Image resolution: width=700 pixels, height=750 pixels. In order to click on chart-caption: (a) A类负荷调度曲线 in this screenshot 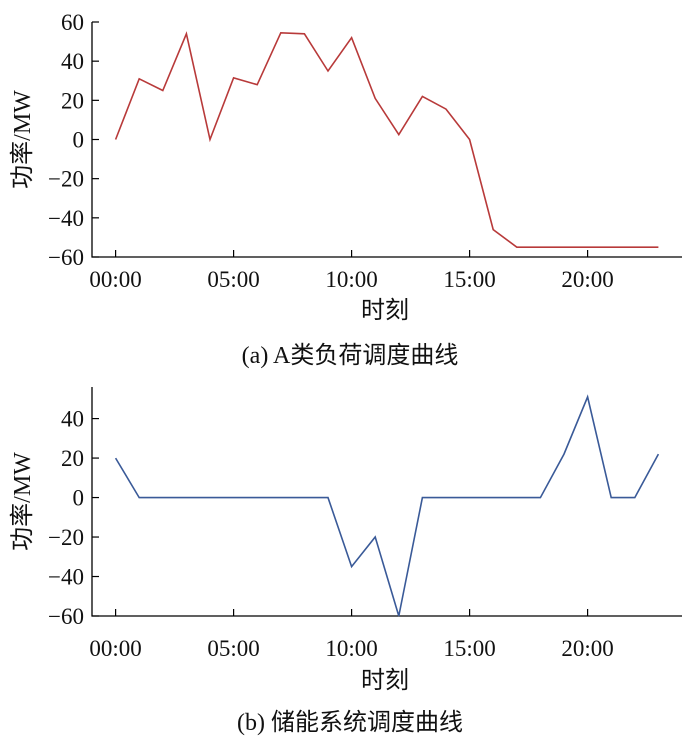, I will do `click(350, 355)`.